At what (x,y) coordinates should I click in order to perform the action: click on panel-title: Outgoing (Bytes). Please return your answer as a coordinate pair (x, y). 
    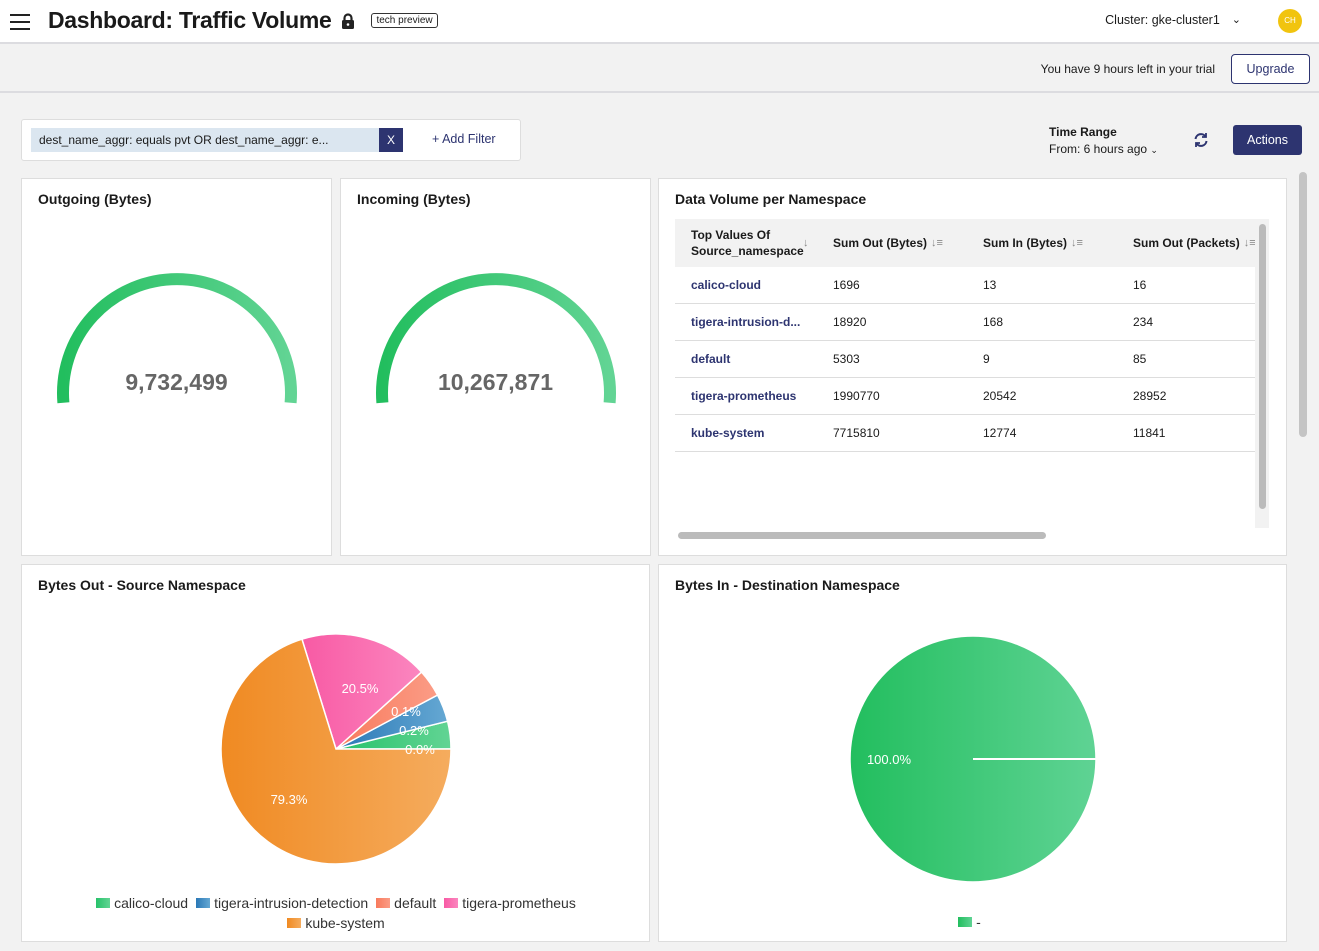
    Looking at the image, I should click on (95, 199).